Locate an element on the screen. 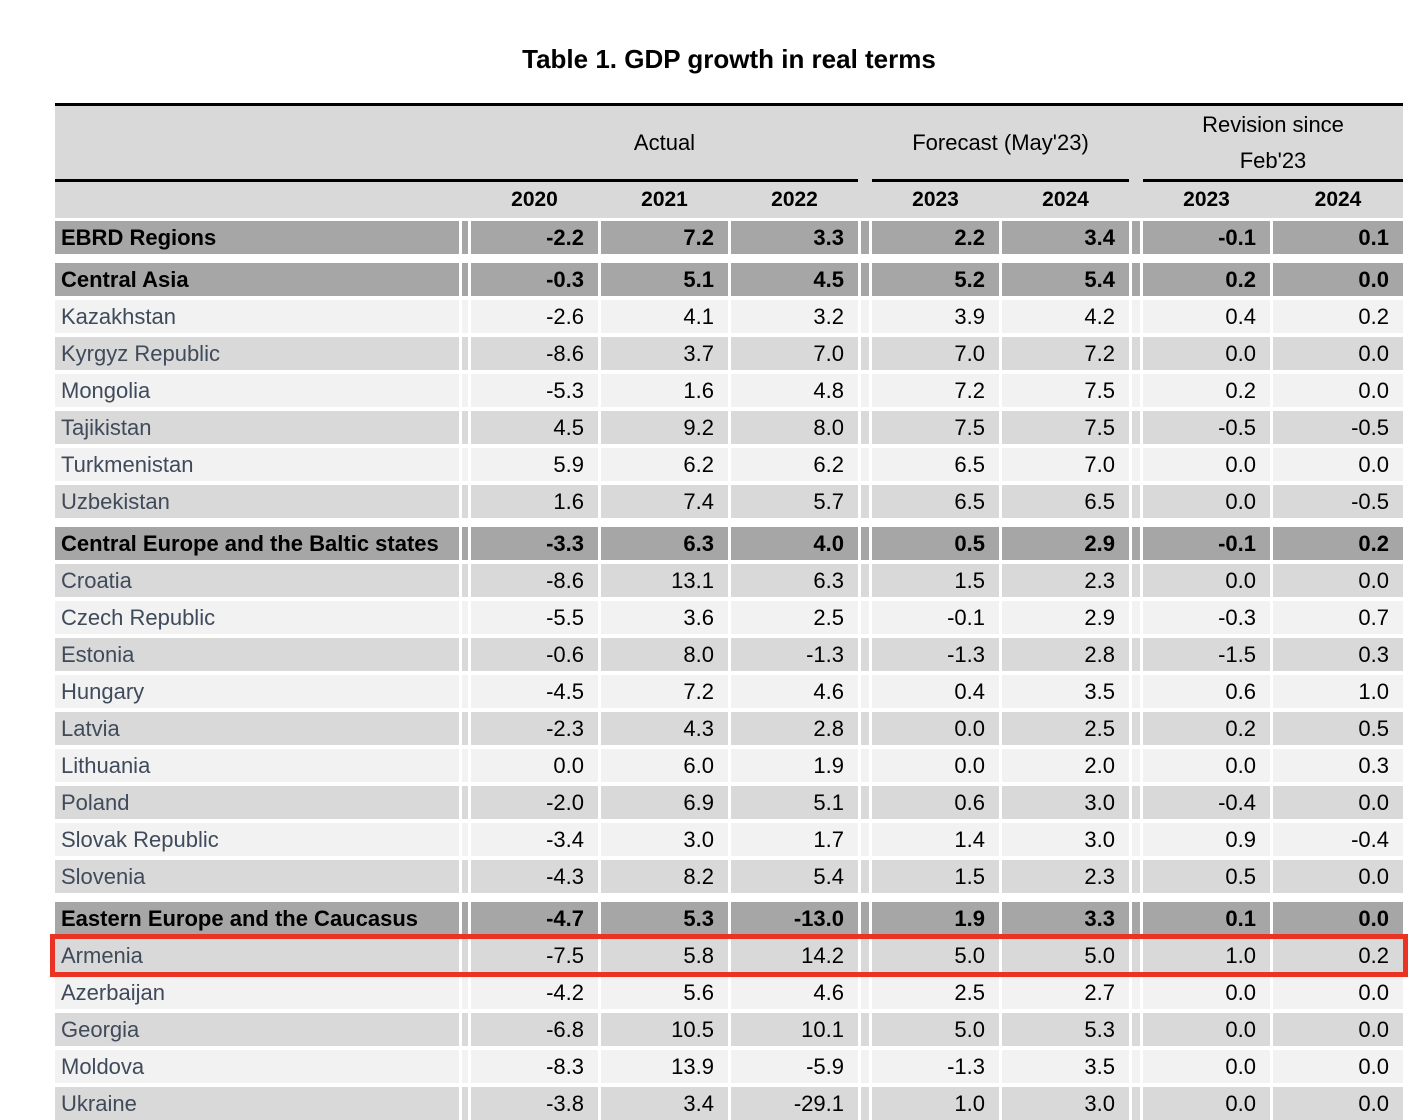  cell-2021: 1.6 is located at coordinates (664, 390).